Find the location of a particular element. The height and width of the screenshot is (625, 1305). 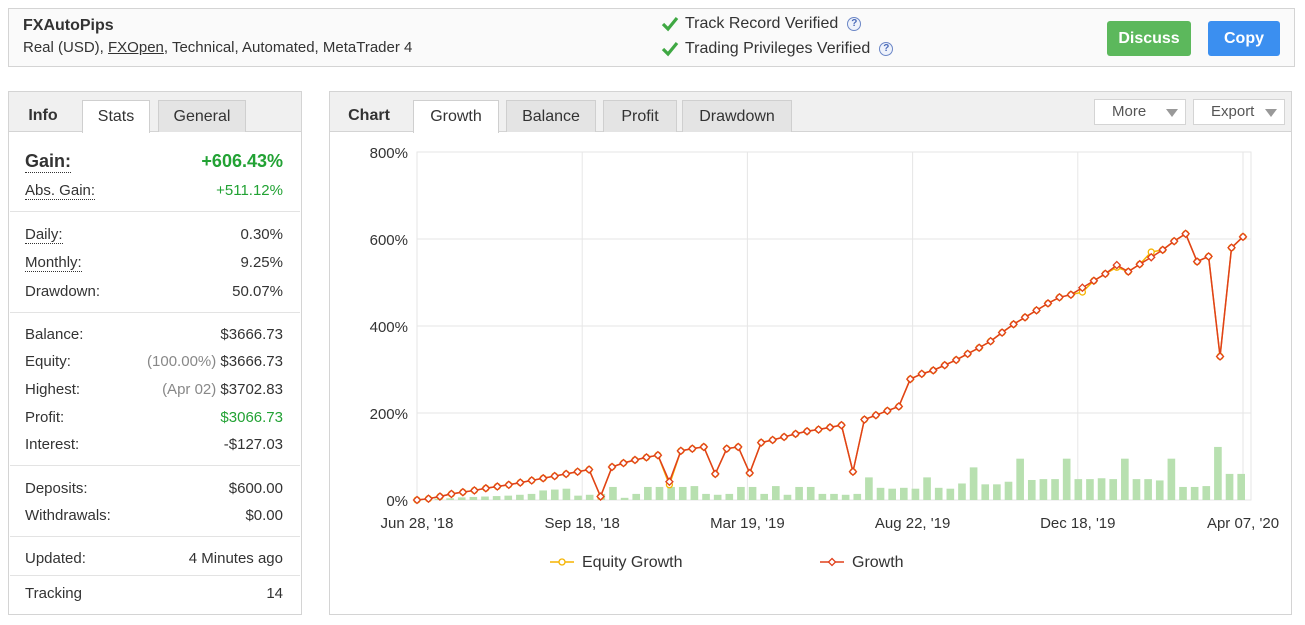

tab-drawdown: Drawdown is located at coordinates (737, 116).